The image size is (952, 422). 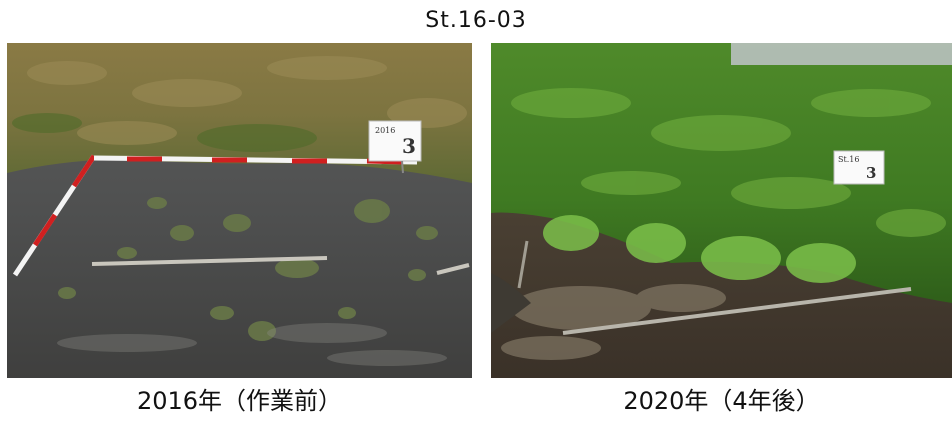 I want to click on caption-2016: 2016年（作業前）, so click(x=239, y=401).